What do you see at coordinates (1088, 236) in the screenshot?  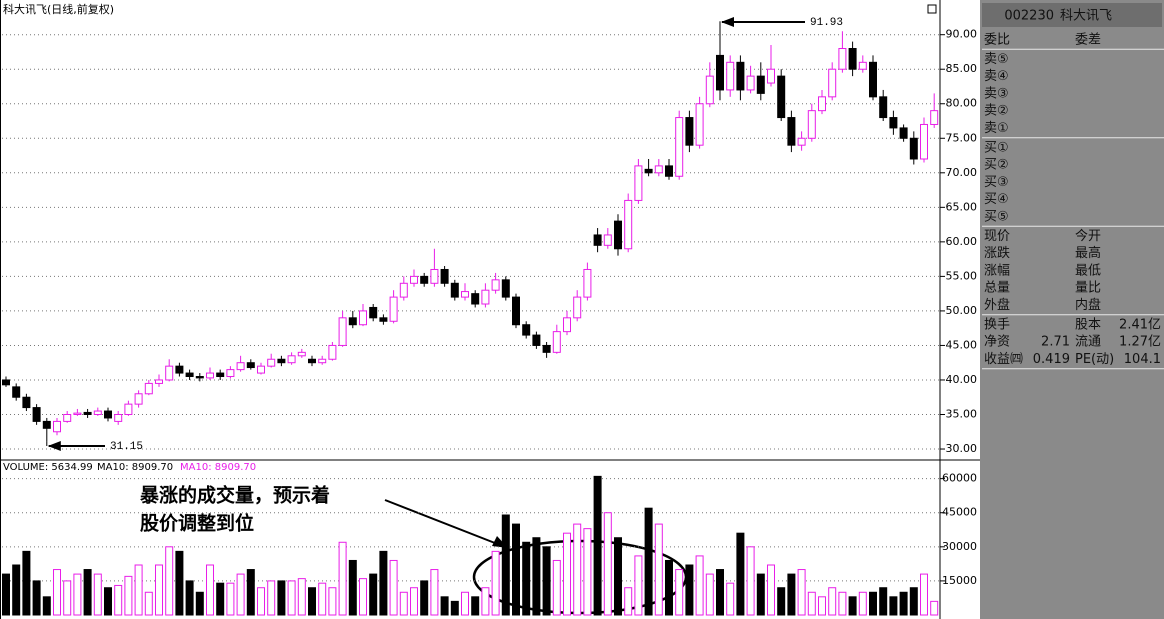 I see `panel-label: 今开` at bounding box center [1088, 236].